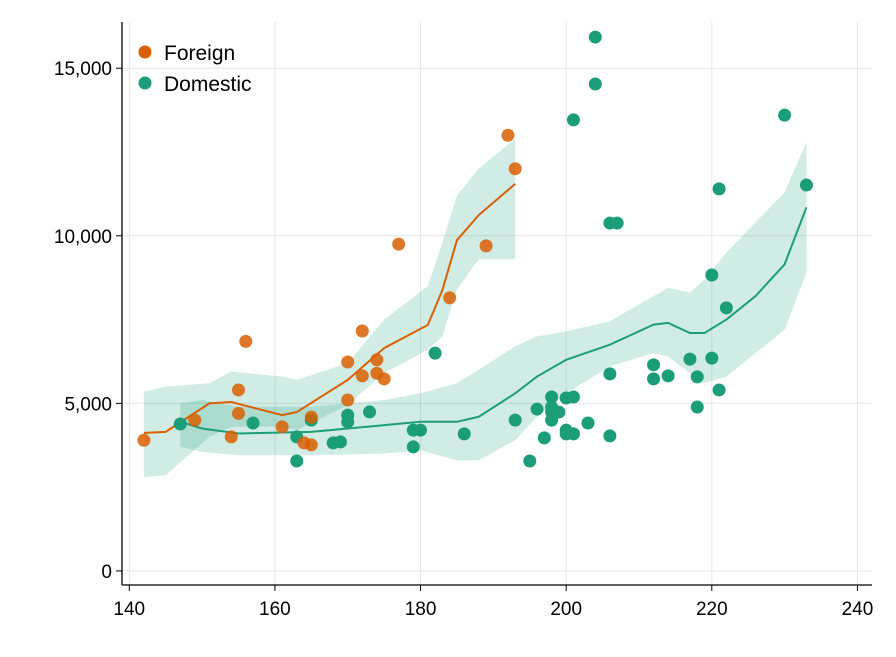  What do you see at coordinates (83, 69) in the screenshot?
I see `y-tick-label: 15,000` at bounding box center [83, 69].